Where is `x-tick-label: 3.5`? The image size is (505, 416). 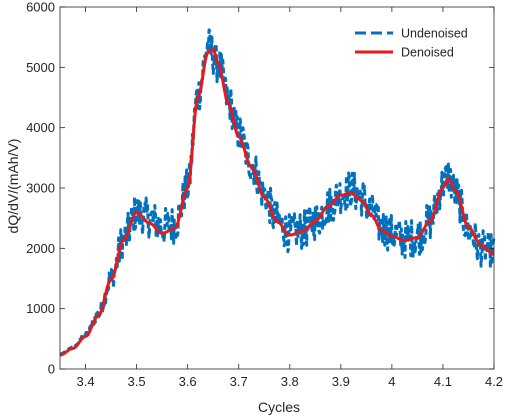 x-tick-label: 3.5 is located at coordinates (137, 381).